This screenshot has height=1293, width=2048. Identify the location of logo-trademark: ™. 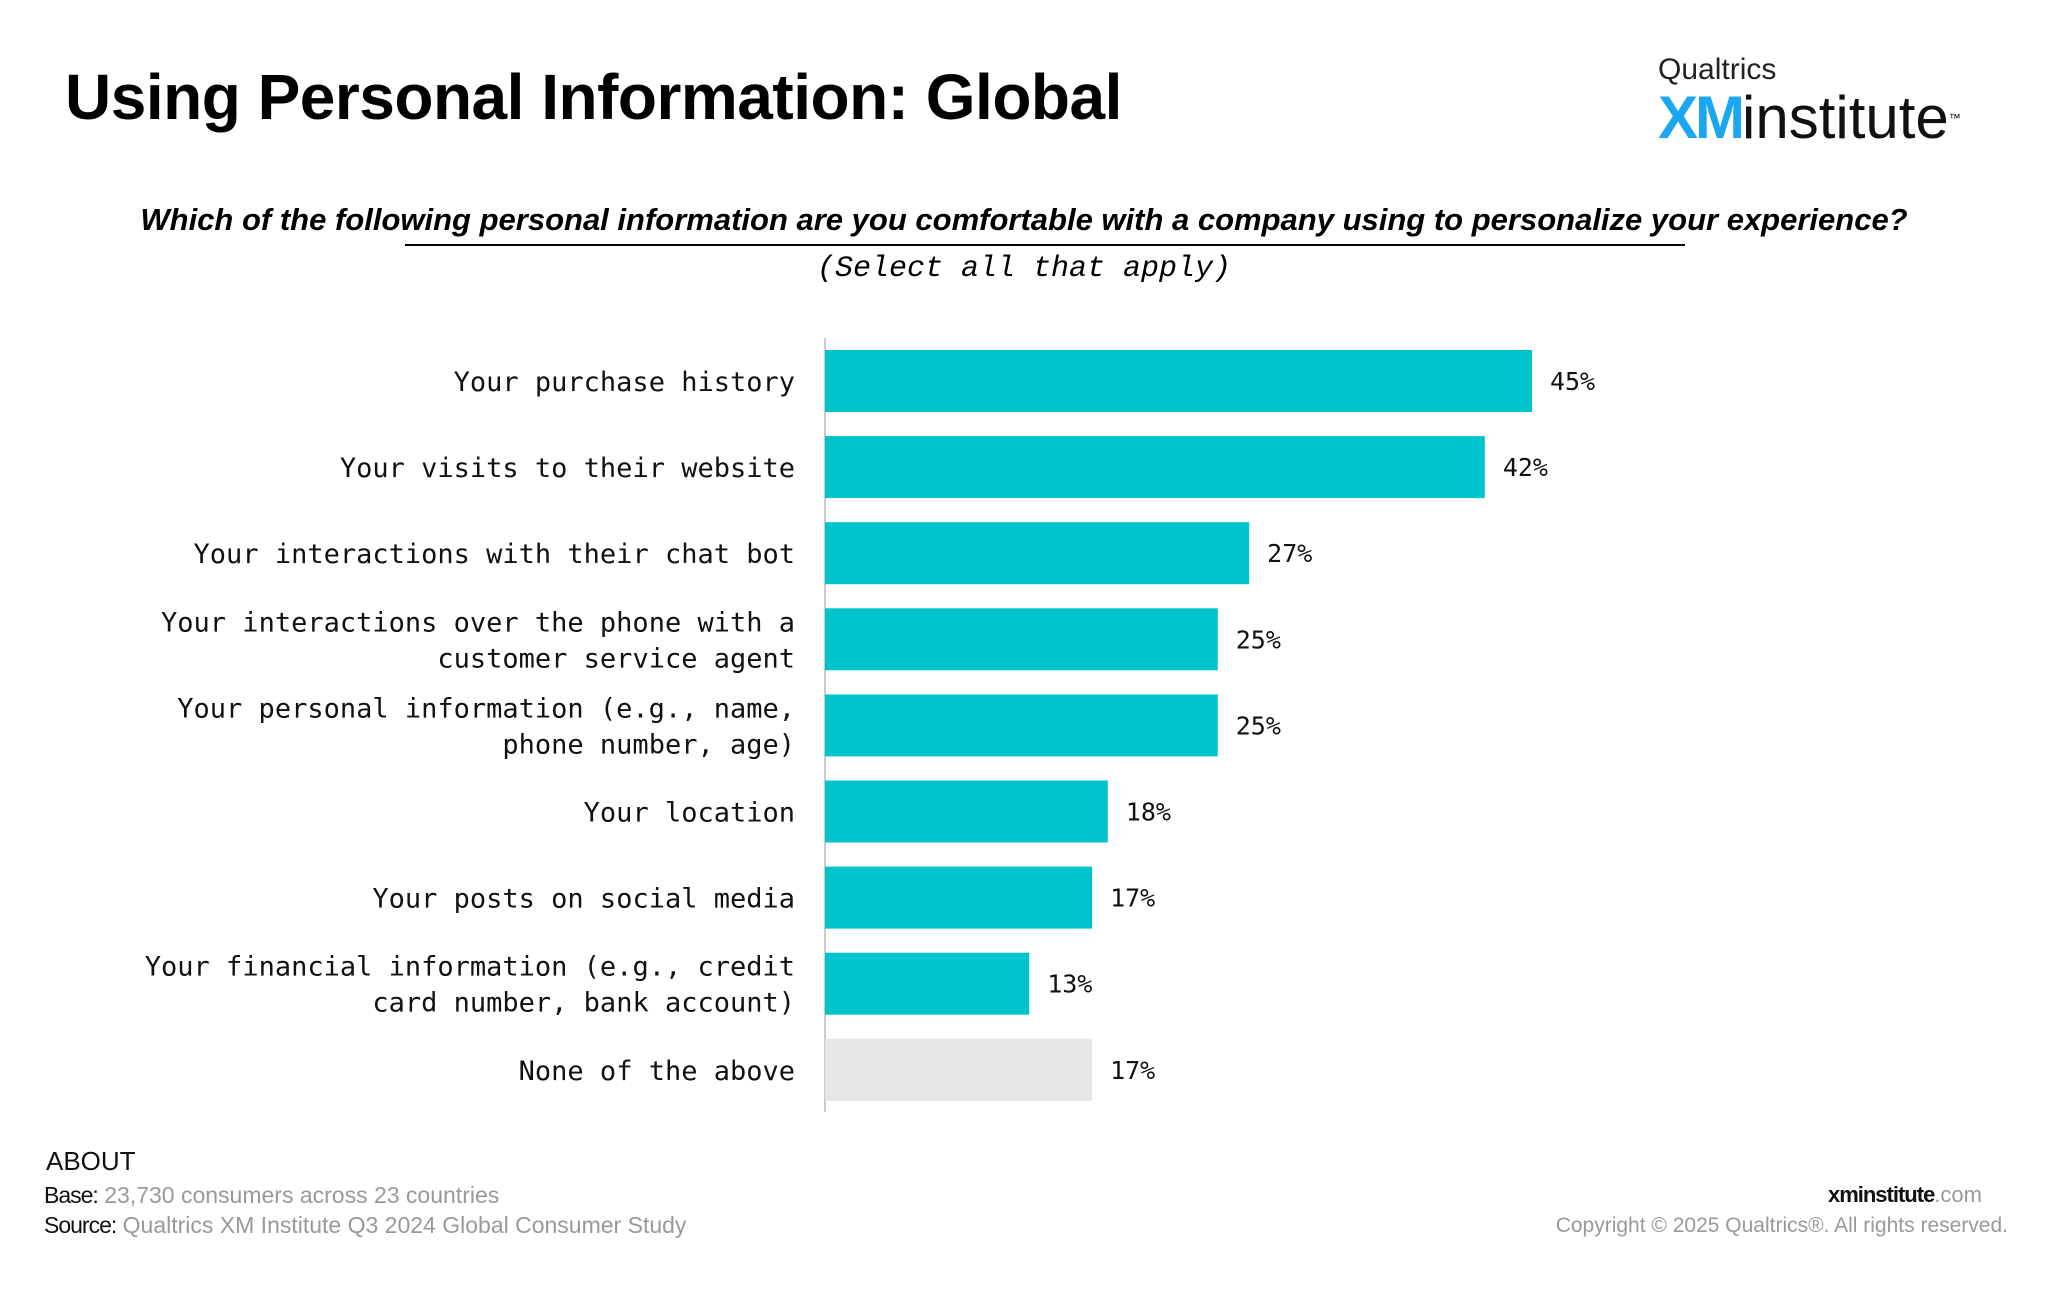
(1954, 118).